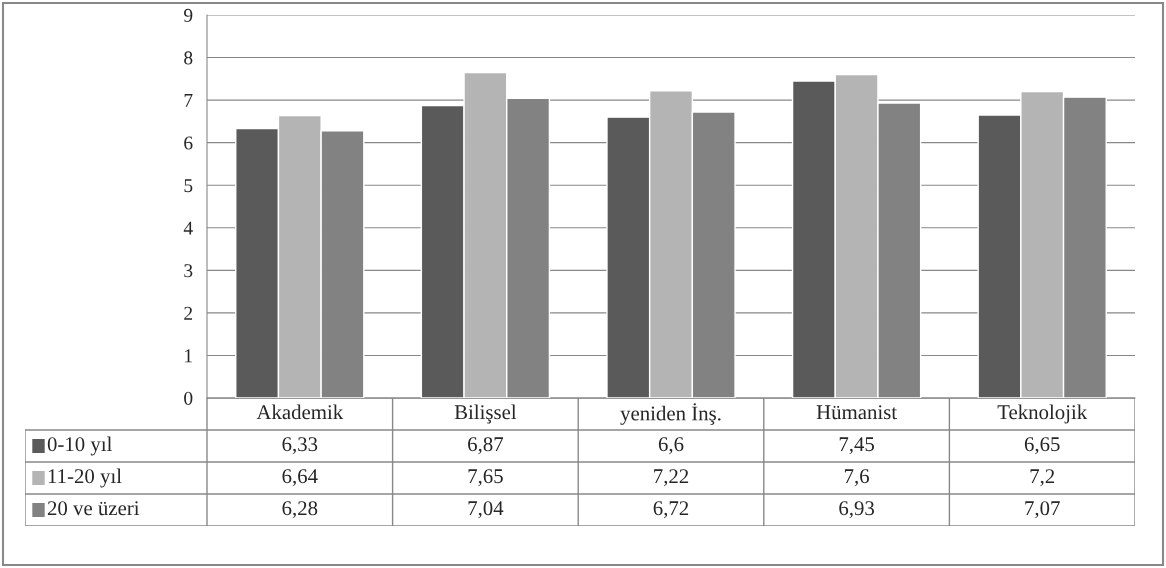 Image resolution: width=1166 pixels, height=568 pixels. Describe the element at coordinates (300, 478) in the screenshot. I see `data-label: 6,64` at that location.